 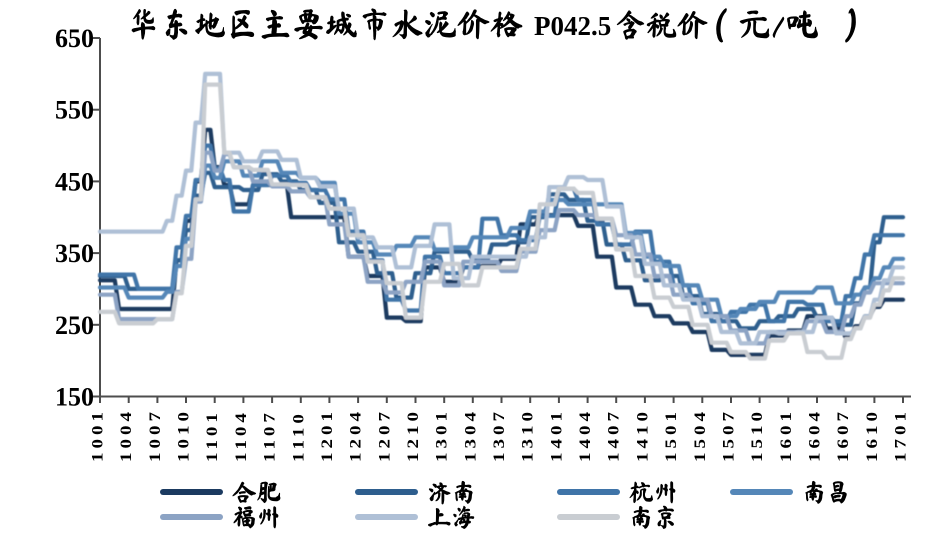 I want to click on svg-text: P042.5, so click(x=572, y=26).